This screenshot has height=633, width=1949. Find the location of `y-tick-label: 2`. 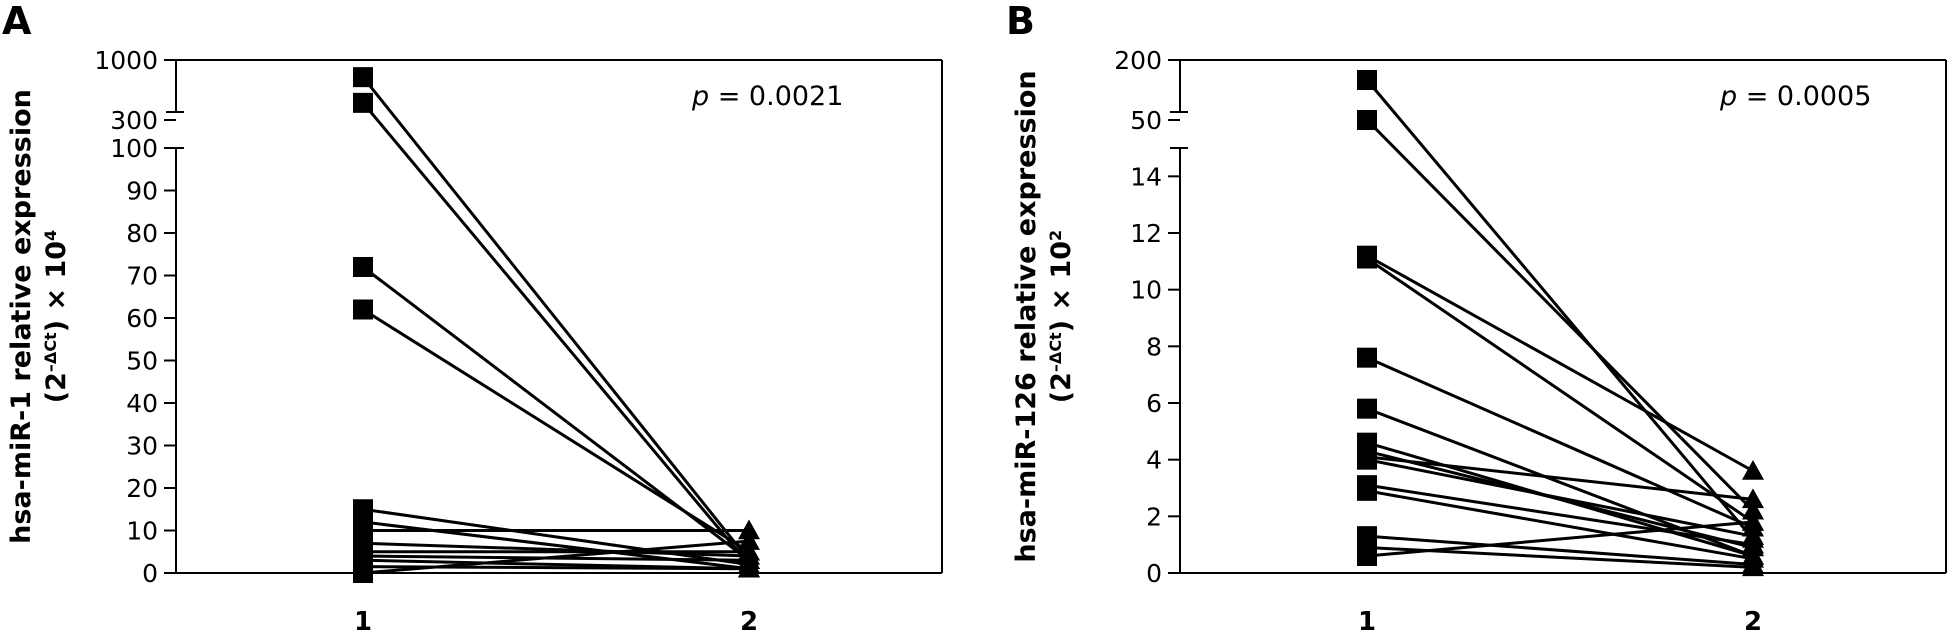

y-tick-label: 2 is located at coordinates (1154, 516).